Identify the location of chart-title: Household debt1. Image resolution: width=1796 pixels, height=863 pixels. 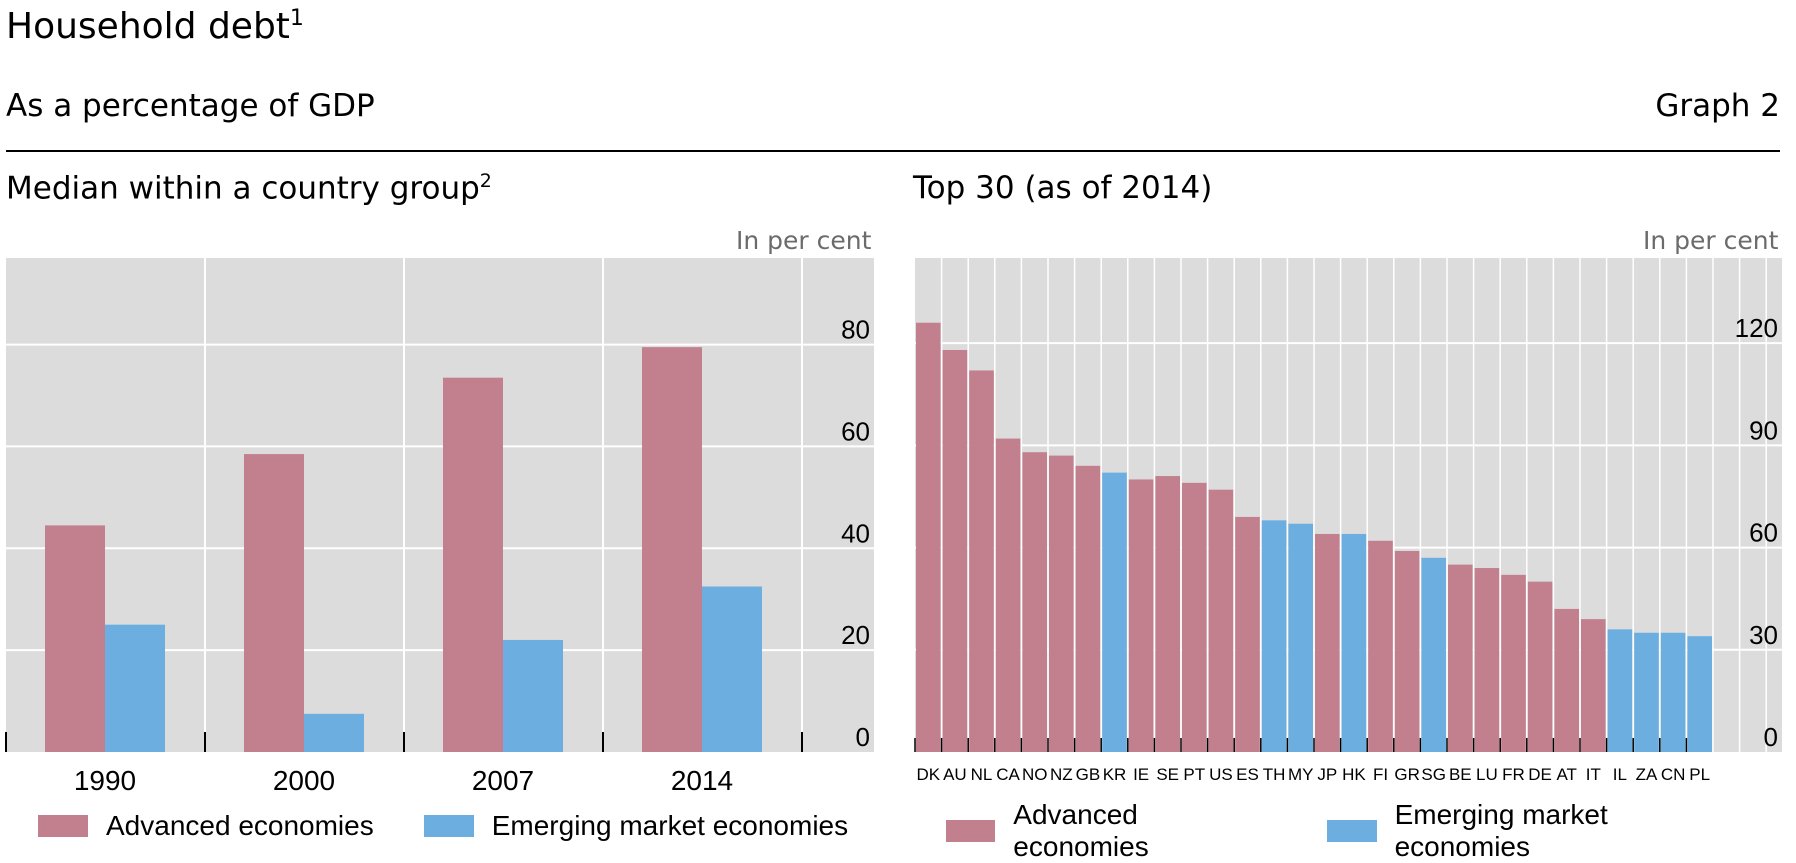
(155, 26).